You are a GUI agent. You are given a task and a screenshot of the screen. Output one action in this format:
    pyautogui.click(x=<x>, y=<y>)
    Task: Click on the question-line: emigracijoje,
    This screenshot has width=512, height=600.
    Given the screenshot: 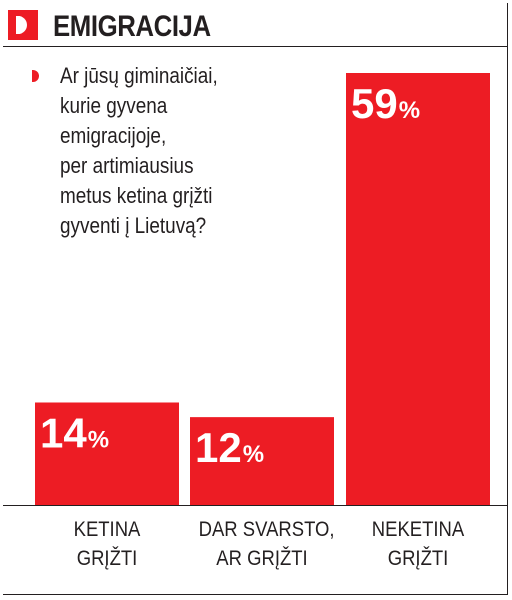 What is the action you would take?
    pyautogui.click(x=113, y=135)
    